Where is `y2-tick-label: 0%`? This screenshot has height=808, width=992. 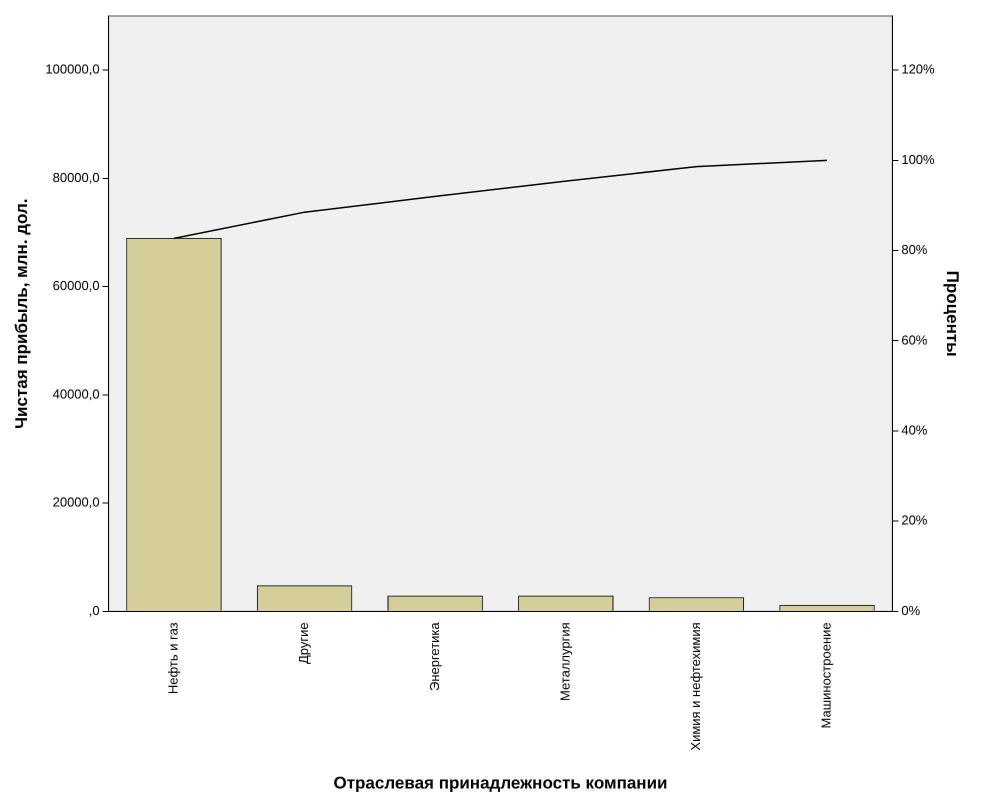
y2-tick-label: 0% is located at coordinates (911, 610).